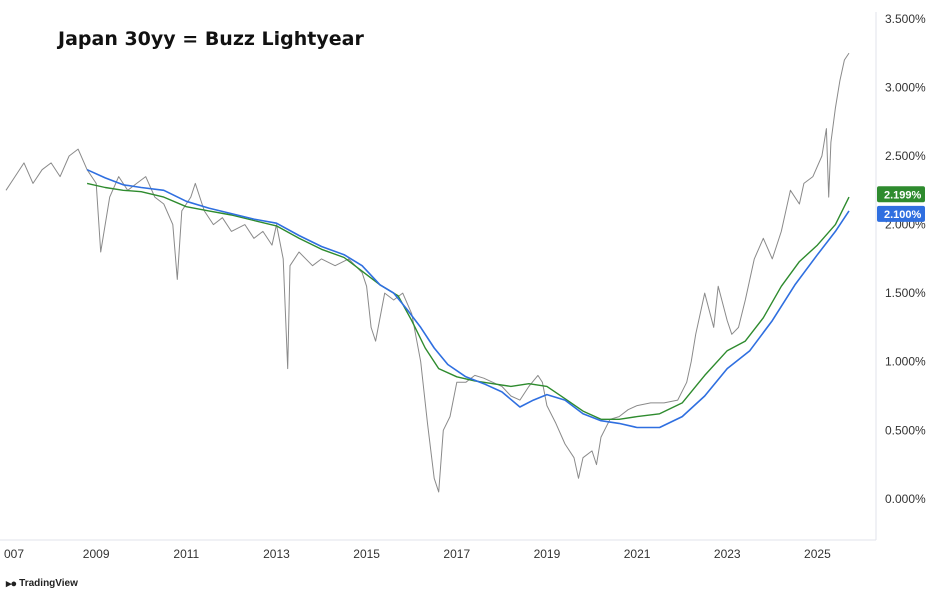 The height and width of the screenshot is (602, 941). Describe the element at coordinates (905, 362) in the screenshot. I see `y-tick-label: 1.000%` at that location.